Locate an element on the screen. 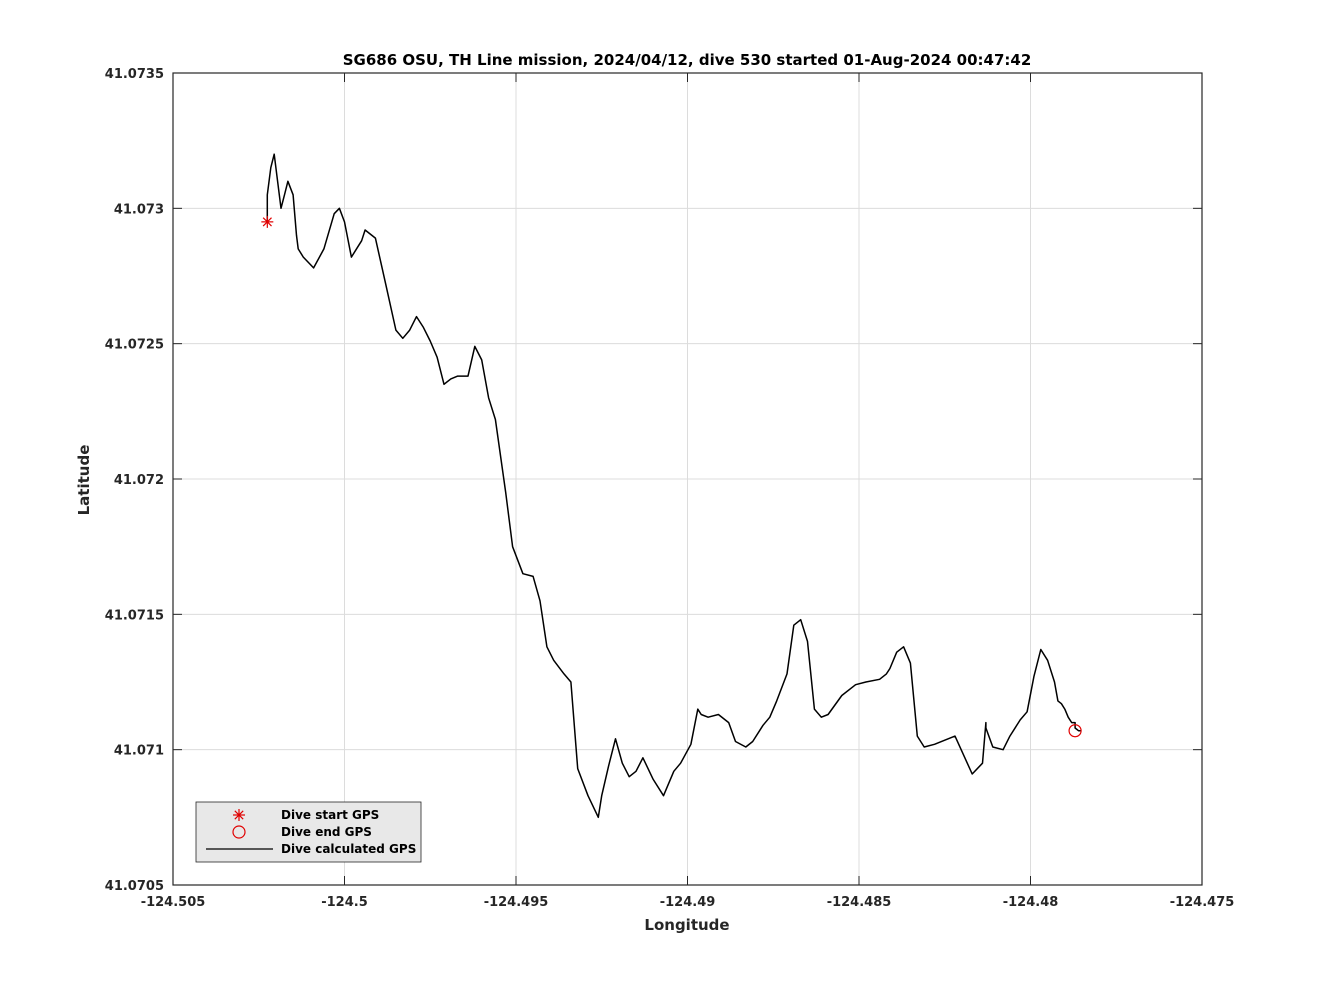  x-tick-label: -124.5 is located at coordinates (344, 902).